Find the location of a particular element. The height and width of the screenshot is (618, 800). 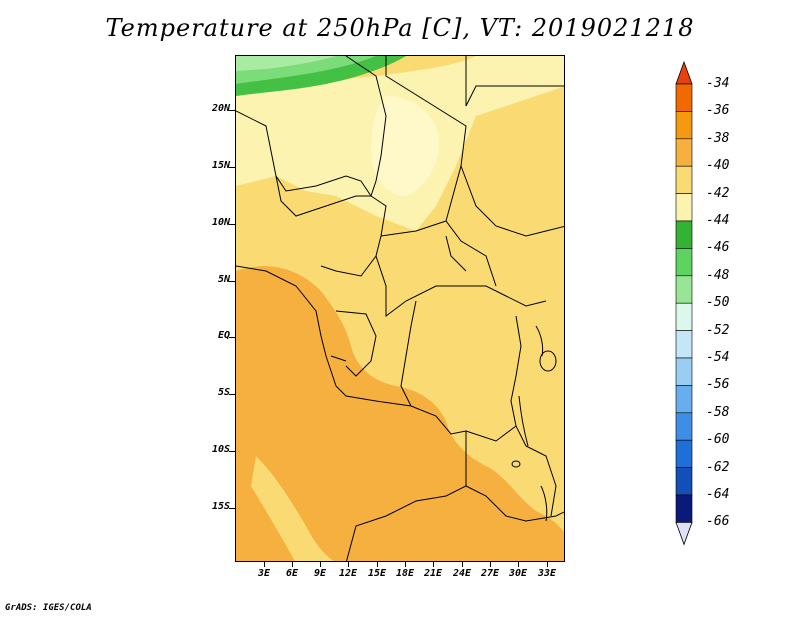

coastline is located at coordinates (306, 333).